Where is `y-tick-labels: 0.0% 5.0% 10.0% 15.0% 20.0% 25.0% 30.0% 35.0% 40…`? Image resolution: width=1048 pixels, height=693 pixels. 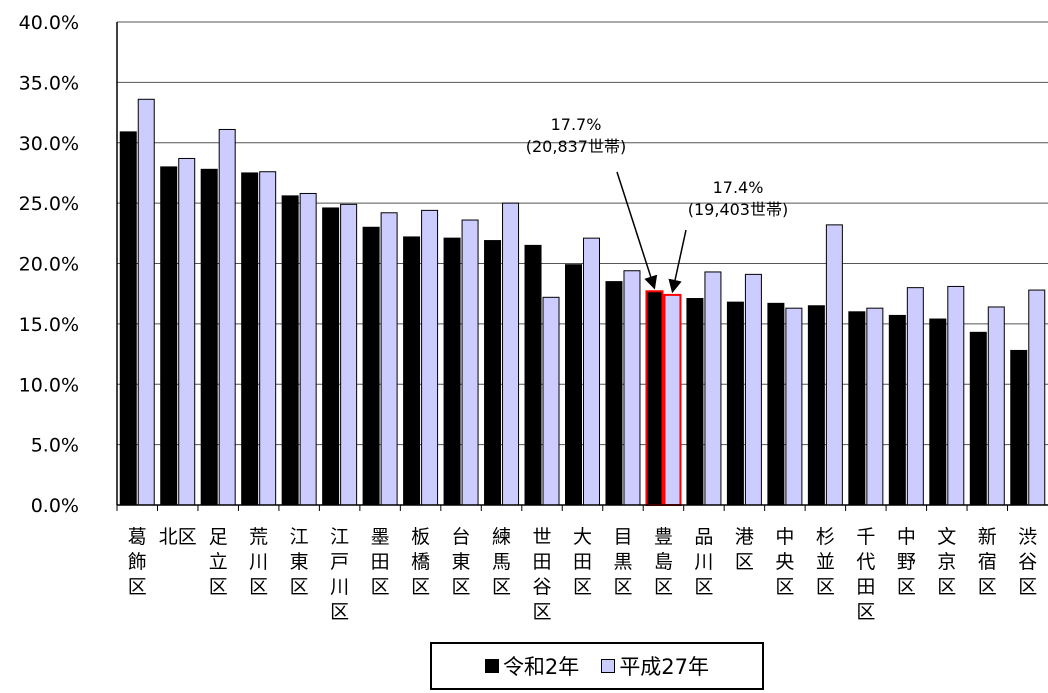
y-tick-labels: 0.0% 5.0% 10.0% 15.0% 20.0% 25.0% 30.0% 35.0% 40… is located at coordinates (49, 264).